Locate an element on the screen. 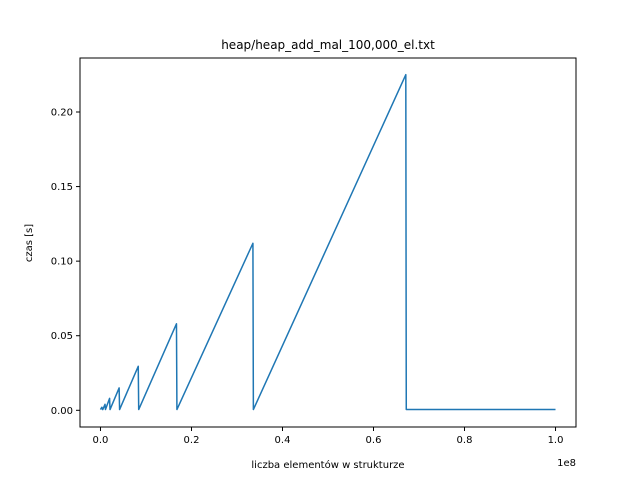 Image resolution: width=640 pixels, height=480 pixels. y-tick-label: 0.00 is located at coordinates (62, 411).